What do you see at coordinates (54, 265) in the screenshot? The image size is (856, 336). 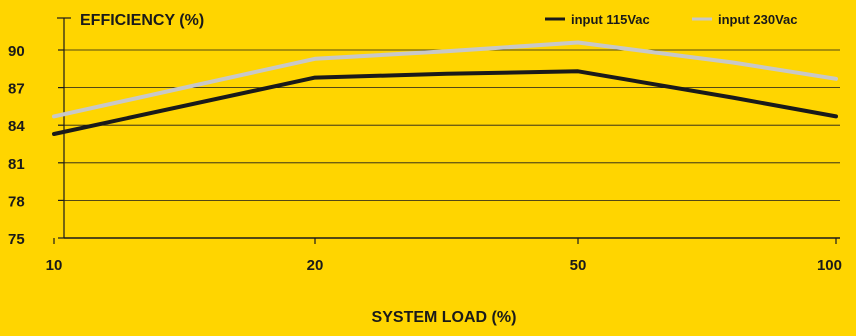 I see `x-tick-label-10: 10` at bounding box center [54, 265].